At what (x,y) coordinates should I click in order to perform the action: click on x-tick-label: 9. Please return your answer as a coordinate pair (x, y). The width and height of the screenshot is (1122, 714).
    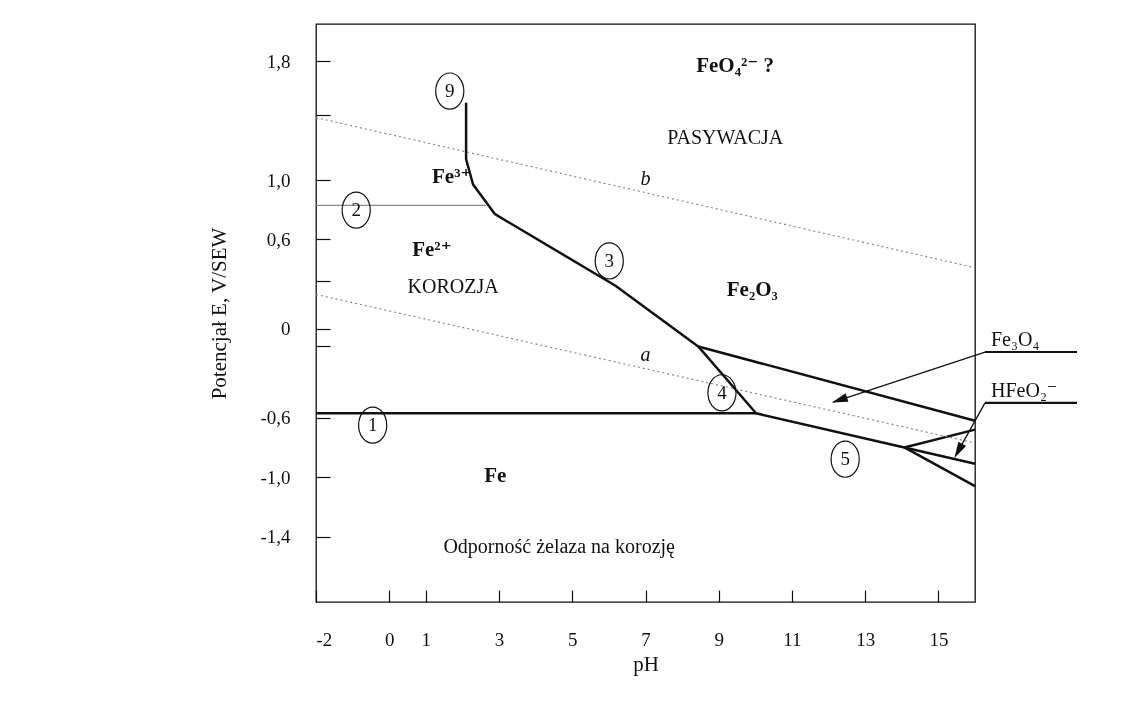
    Looking at the image, I should click on (719, 639).